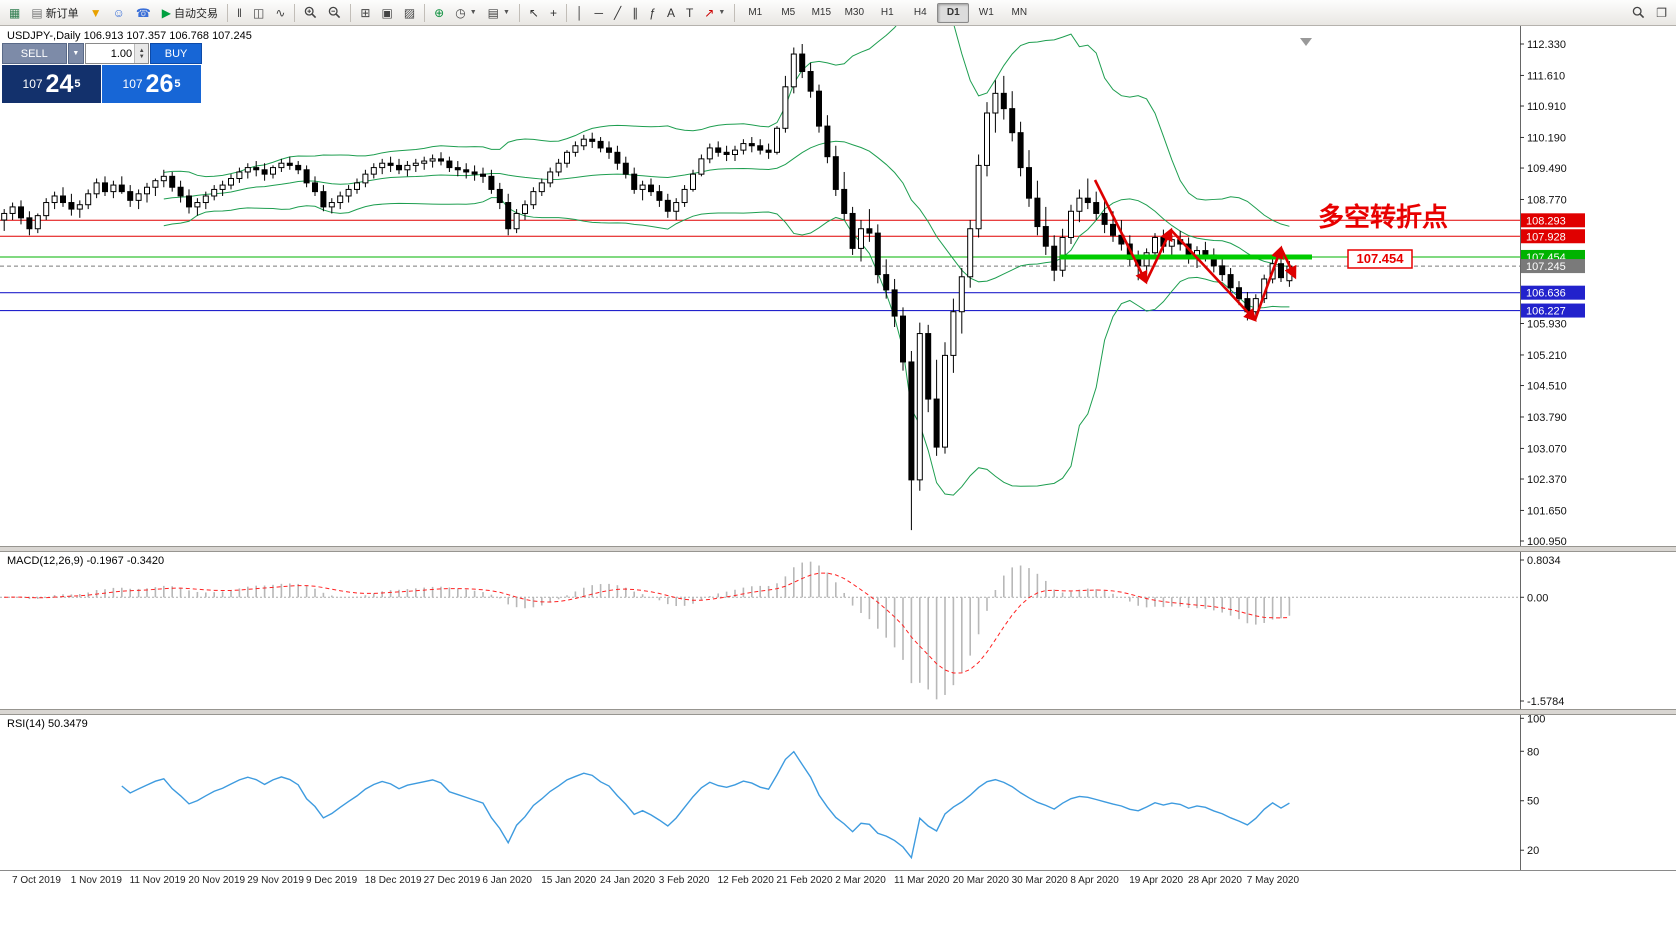 The image size is (1676, 950). What do you see at coordinates (953, 12) in the screenshot?
I see `timeframe-button-D1: D1` at bounding box center [953, 12].